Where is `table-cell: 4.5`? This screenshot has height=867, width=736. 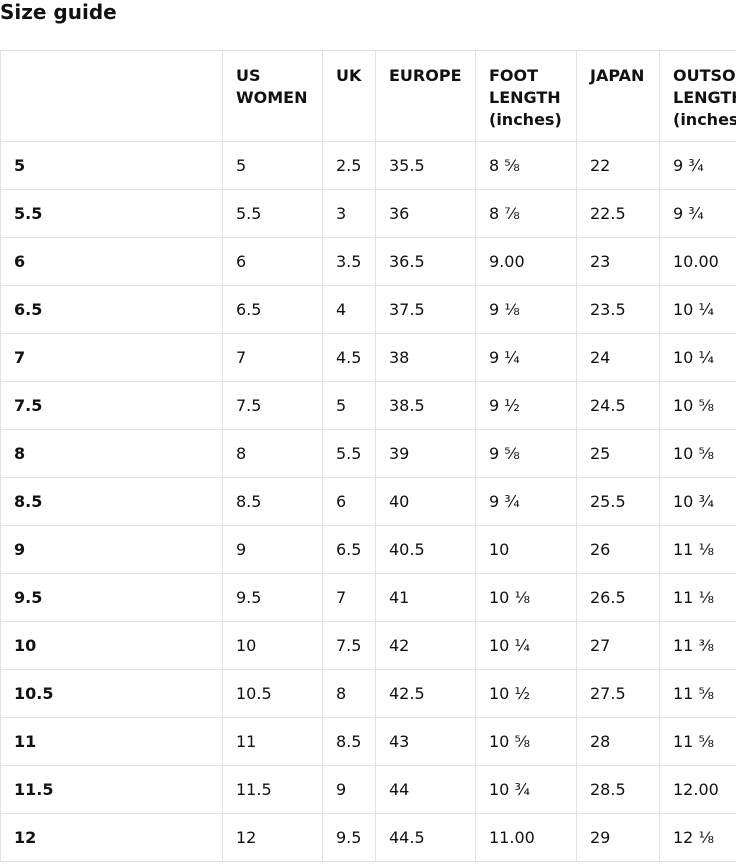
table-cell: 4.5 is located at coordinates (349, 357).